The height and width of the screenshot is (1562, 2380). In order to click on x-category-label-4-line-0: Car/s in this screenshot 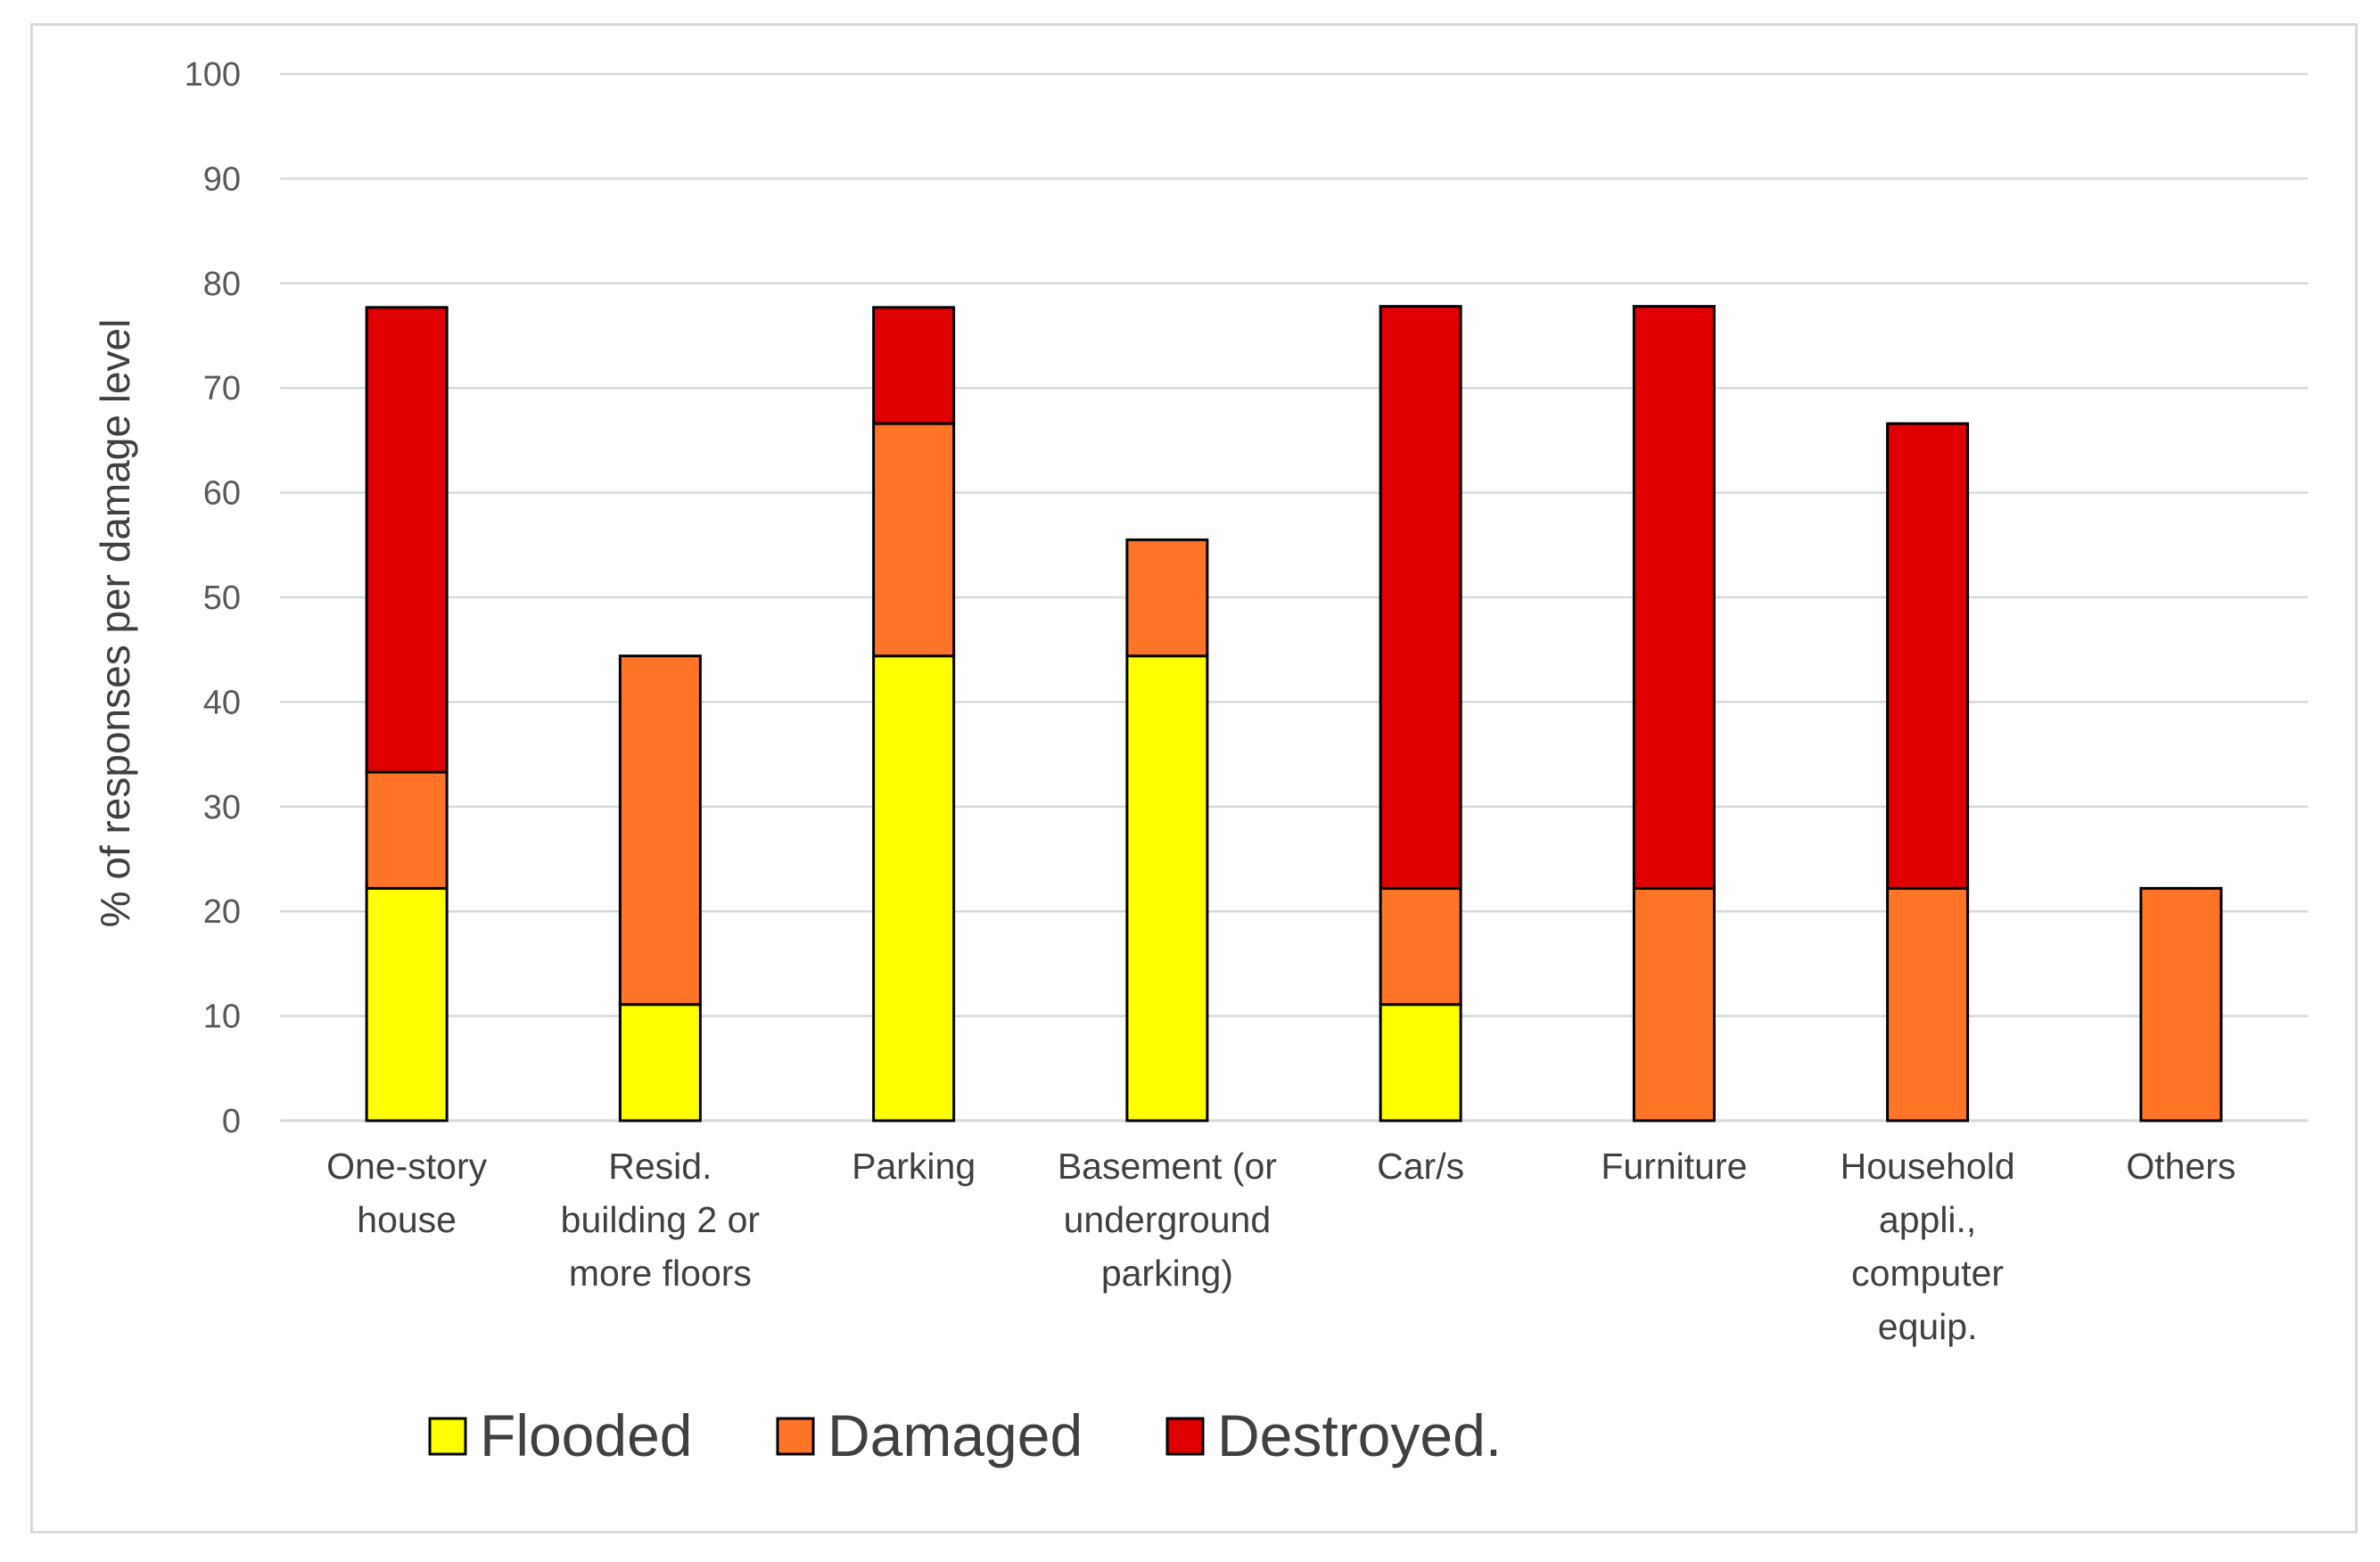, I will do `click(1420, 1166)`.